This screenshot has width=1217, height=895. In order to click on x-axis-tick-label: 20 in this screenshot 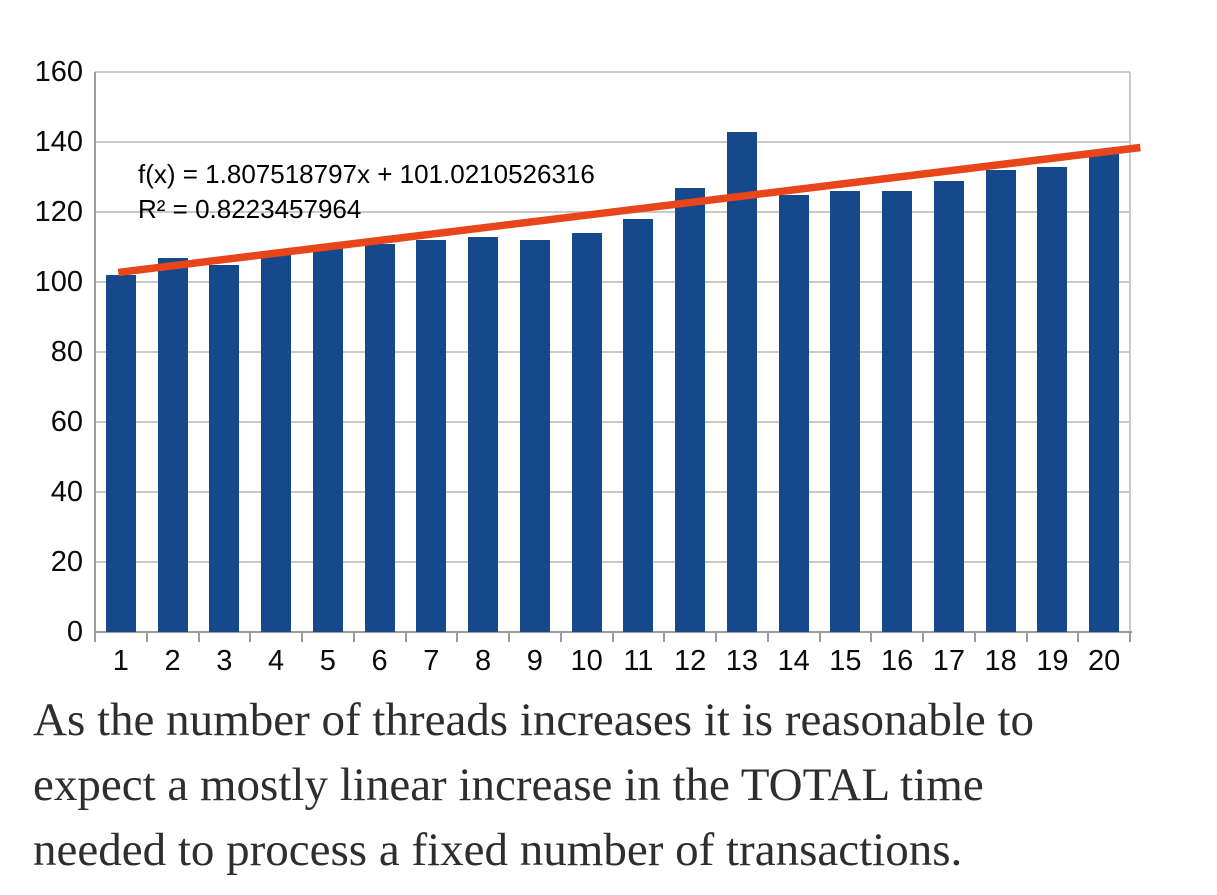, I will do `click(1104, 661)`.